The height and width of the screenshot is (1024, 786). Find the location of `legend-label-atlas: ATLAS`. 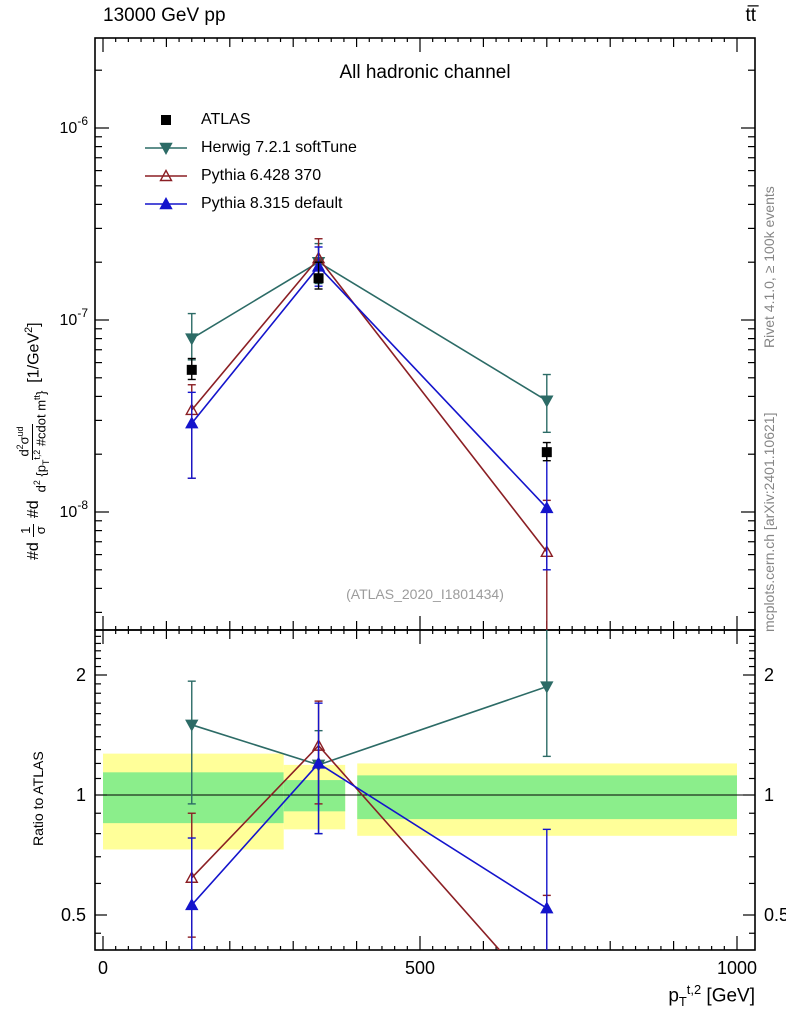

legend-label-atlas: ATLAS is located at coordinates (226, 119).